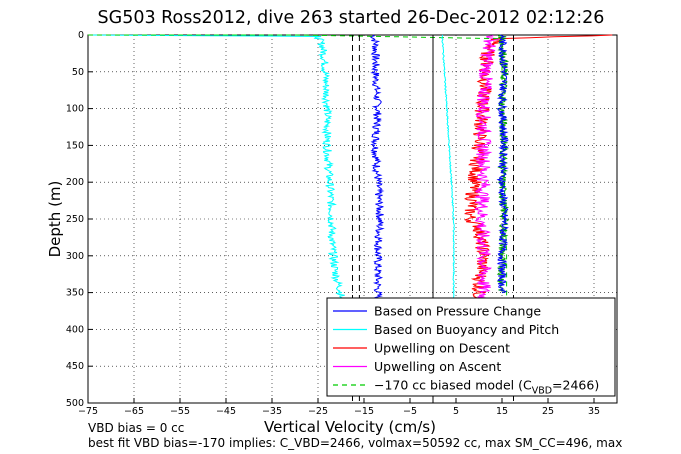 This screenshot has width=681, height=454. I want to click on y-tick-label: 0, so click(81, 35).